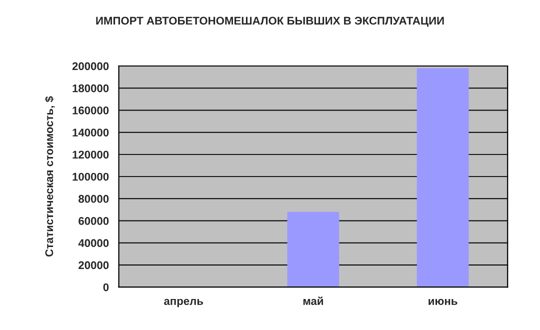 The image size is (540, 330). Describe the element at coordinates (106, 287) in the screenshot. I see `y-tick-label: 0` at that location.